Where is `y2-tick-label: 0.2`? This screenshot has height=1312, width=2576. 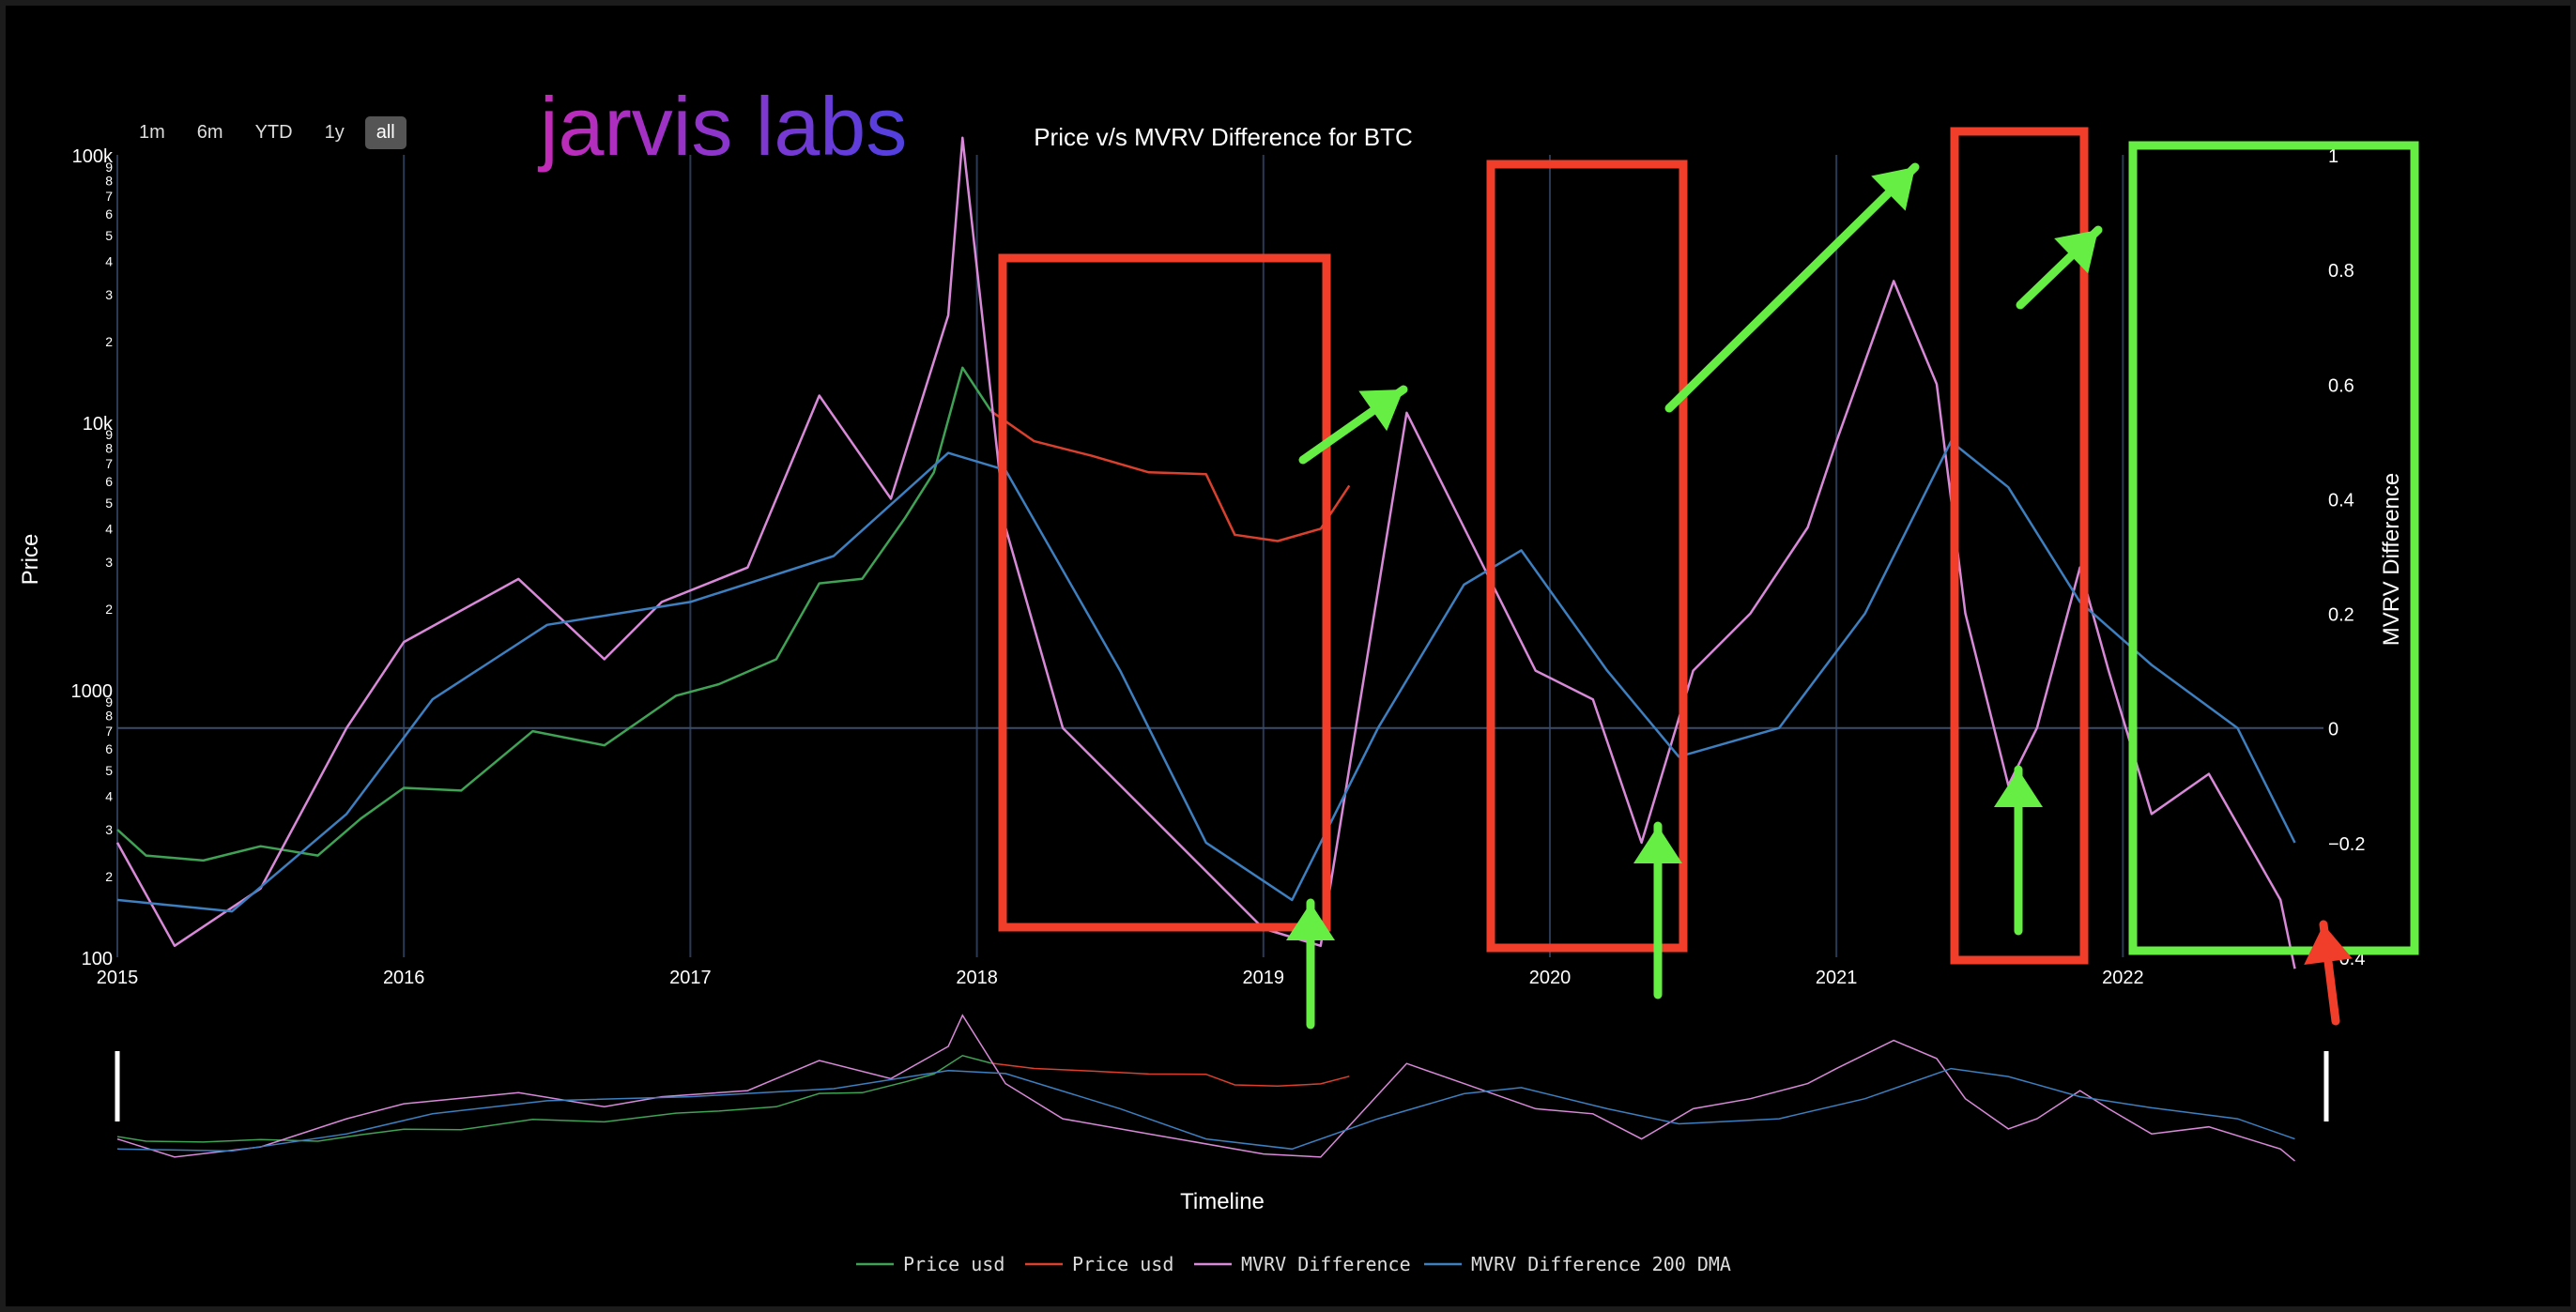
y2-tick-label: 0.2 is located at coordinates (2341, 615).